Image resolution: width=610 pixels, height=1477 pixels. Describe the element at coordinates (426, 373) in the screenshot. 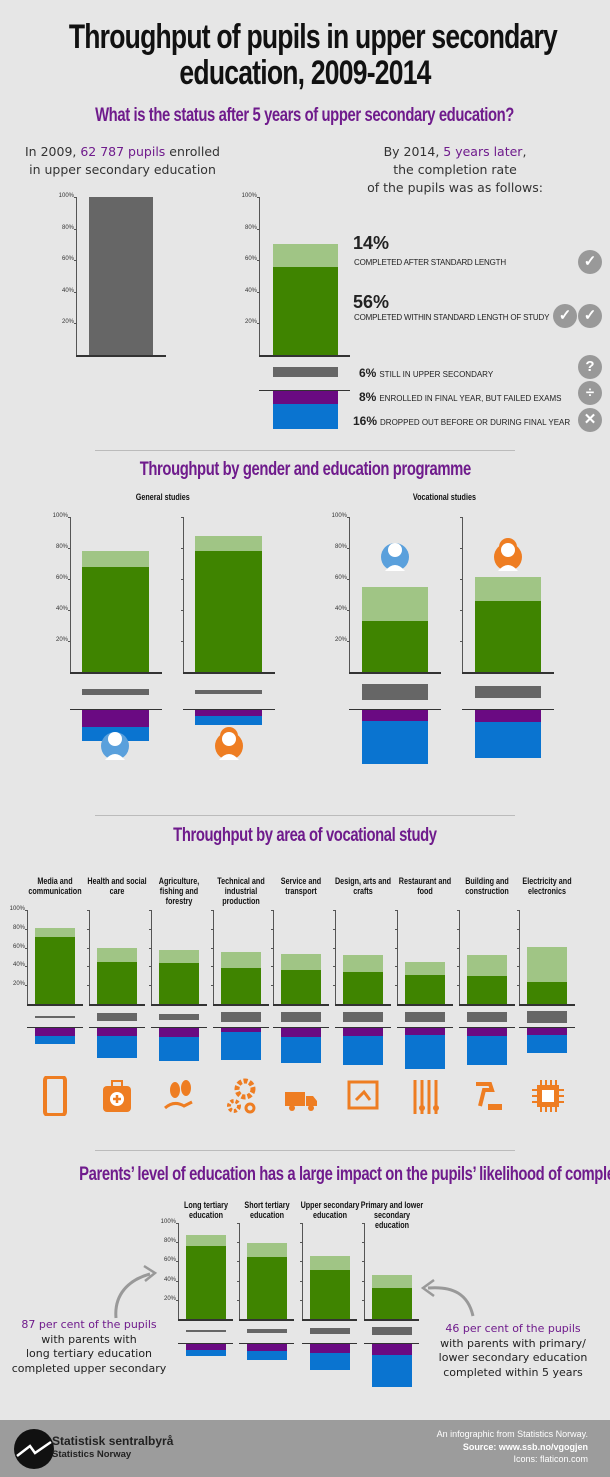

I see `label-still: 6% STILL IN UPPER SECONDARY` at that location.